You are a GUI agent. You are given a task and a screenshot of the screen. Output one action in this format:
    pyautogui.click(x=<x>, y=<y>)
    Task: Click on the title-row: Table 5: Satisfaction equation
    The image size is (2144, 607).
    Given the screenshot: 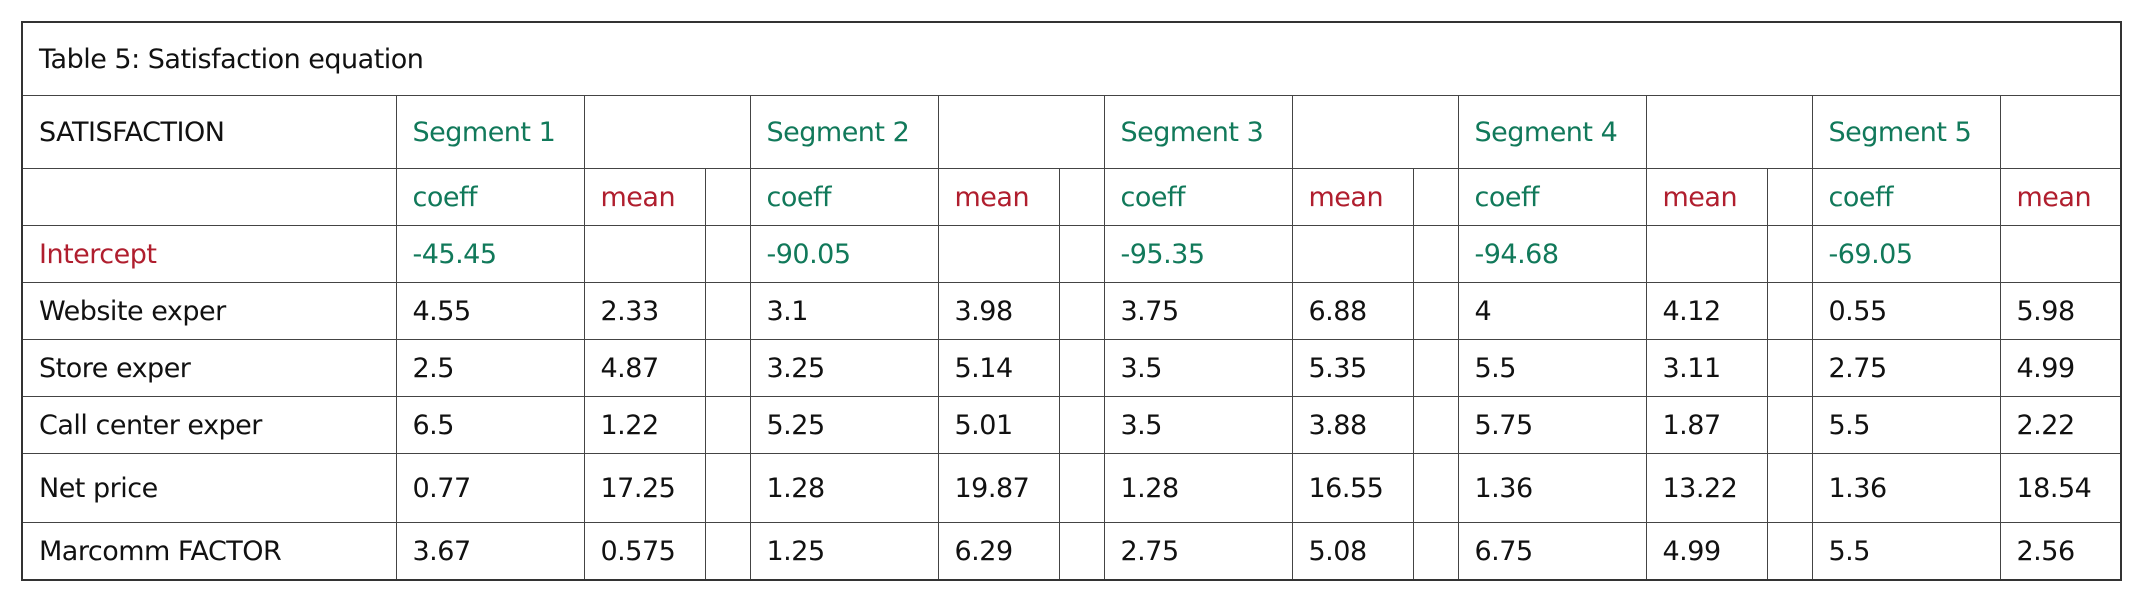 What is the action you would take?
    pyautogui.click(x=1071, y=58)
    